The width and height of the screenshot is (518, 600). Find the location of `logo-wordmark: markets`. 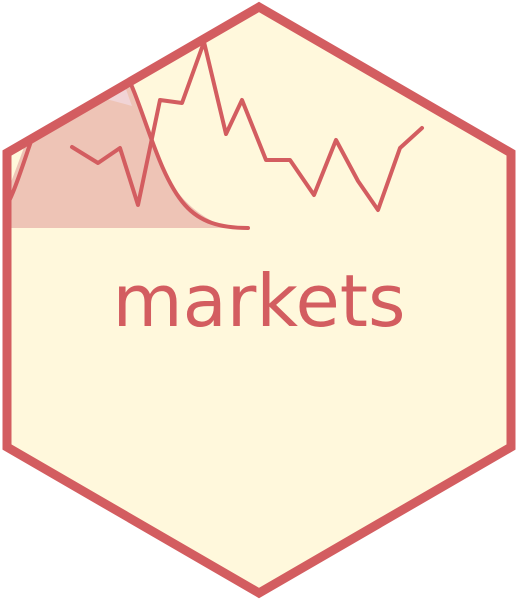

logo-wordmark: markets is located at coordinates (258, 301).